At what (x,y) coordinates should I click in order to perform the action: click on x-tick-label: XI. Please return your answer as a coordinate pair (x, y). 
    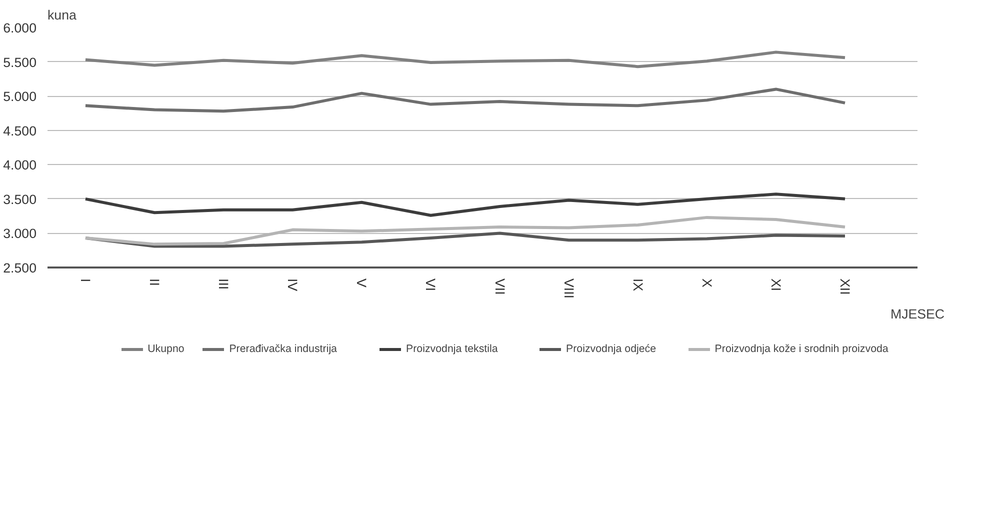
    Looking at the image, I should click on (776, 285).